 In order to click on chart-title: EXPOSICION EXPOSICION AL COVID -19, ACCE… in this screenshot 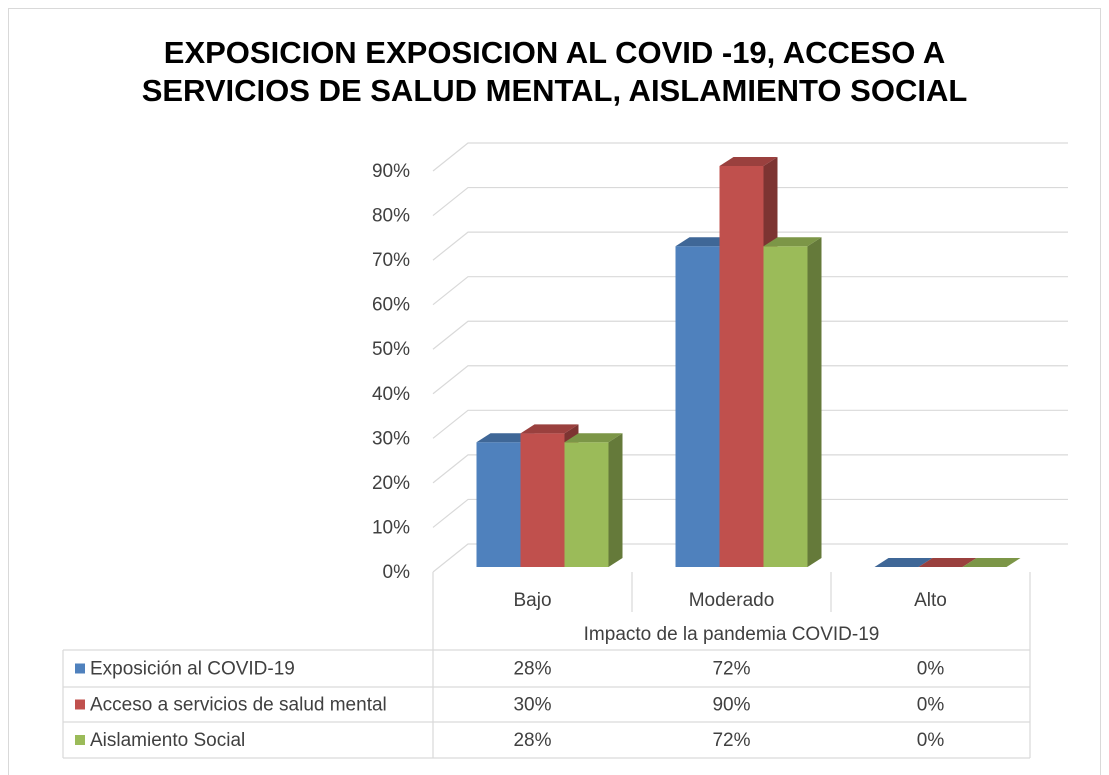, I will do `click(554, 71)`.